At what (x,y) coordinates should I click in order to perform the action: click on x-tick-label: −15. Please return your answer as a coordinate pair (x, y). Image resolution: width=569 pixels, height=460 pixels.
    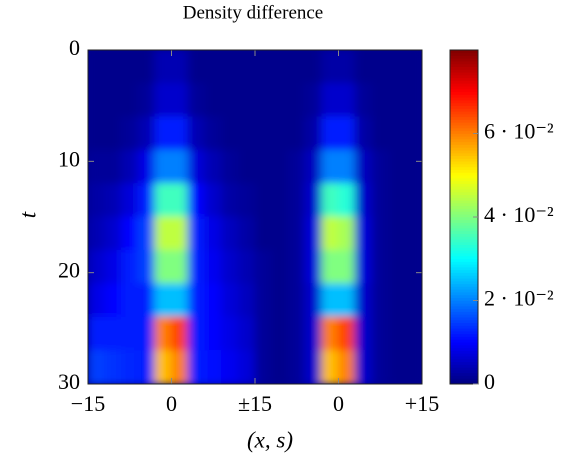
    Looking at the image, I should click on (88, 403).